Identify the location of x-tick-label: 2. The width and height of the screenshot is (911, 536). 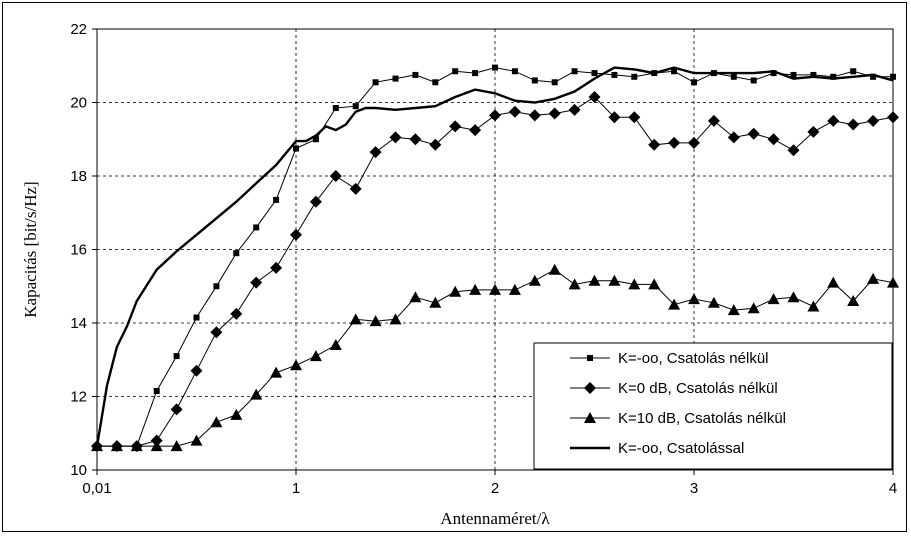
(495, 488).